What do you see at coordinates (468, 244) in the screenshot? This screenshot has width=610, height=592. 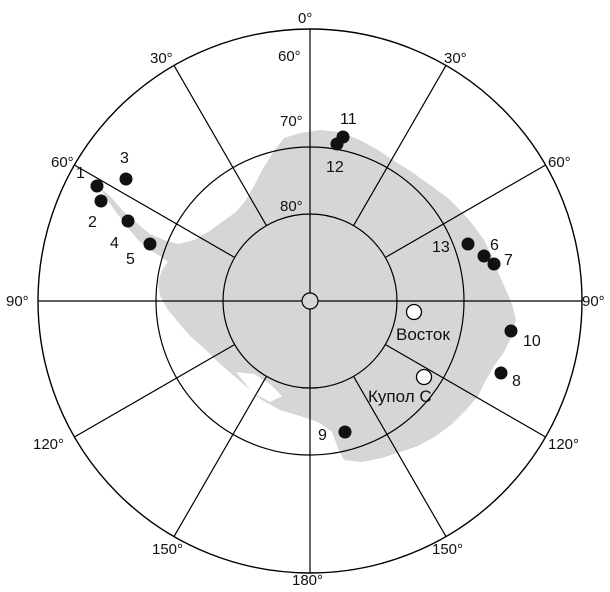 I see `station-13-marker` at bounding box center [468, 244].